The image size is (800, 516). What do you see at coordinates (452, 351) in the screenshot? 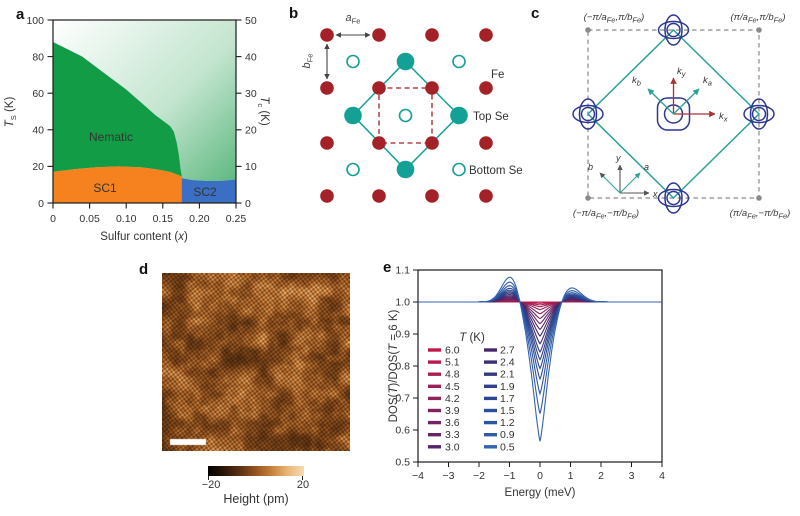
I see `legend-temperature-label: 6.0` at bounding box center [452, 351].